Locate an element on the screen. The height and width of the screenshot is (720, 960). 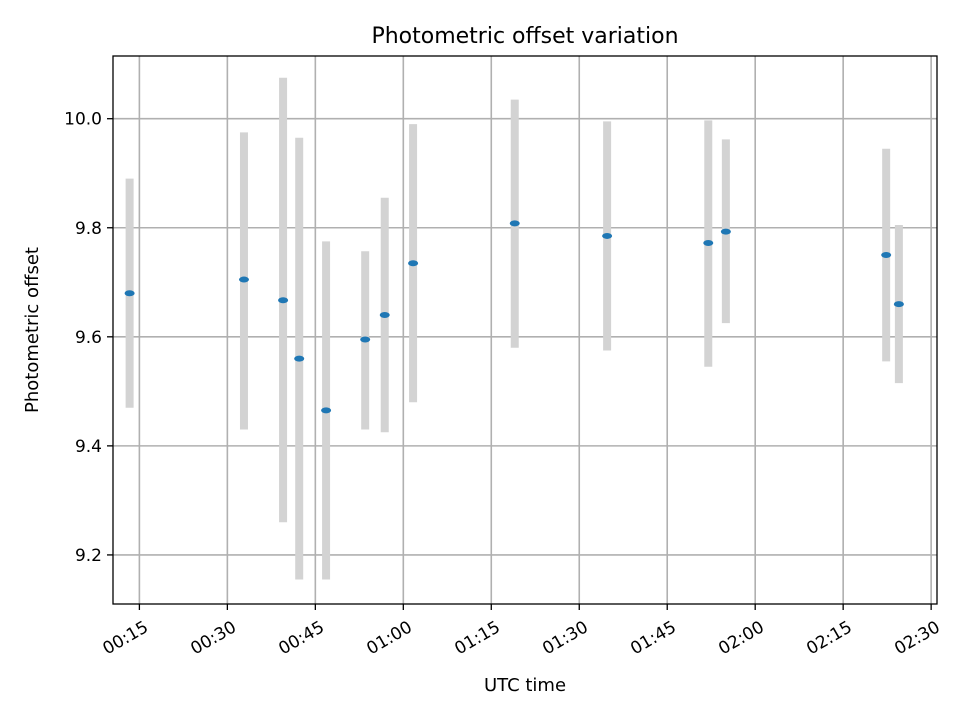
x-tick-label: 01:15 is located at coordinates (477, 638).